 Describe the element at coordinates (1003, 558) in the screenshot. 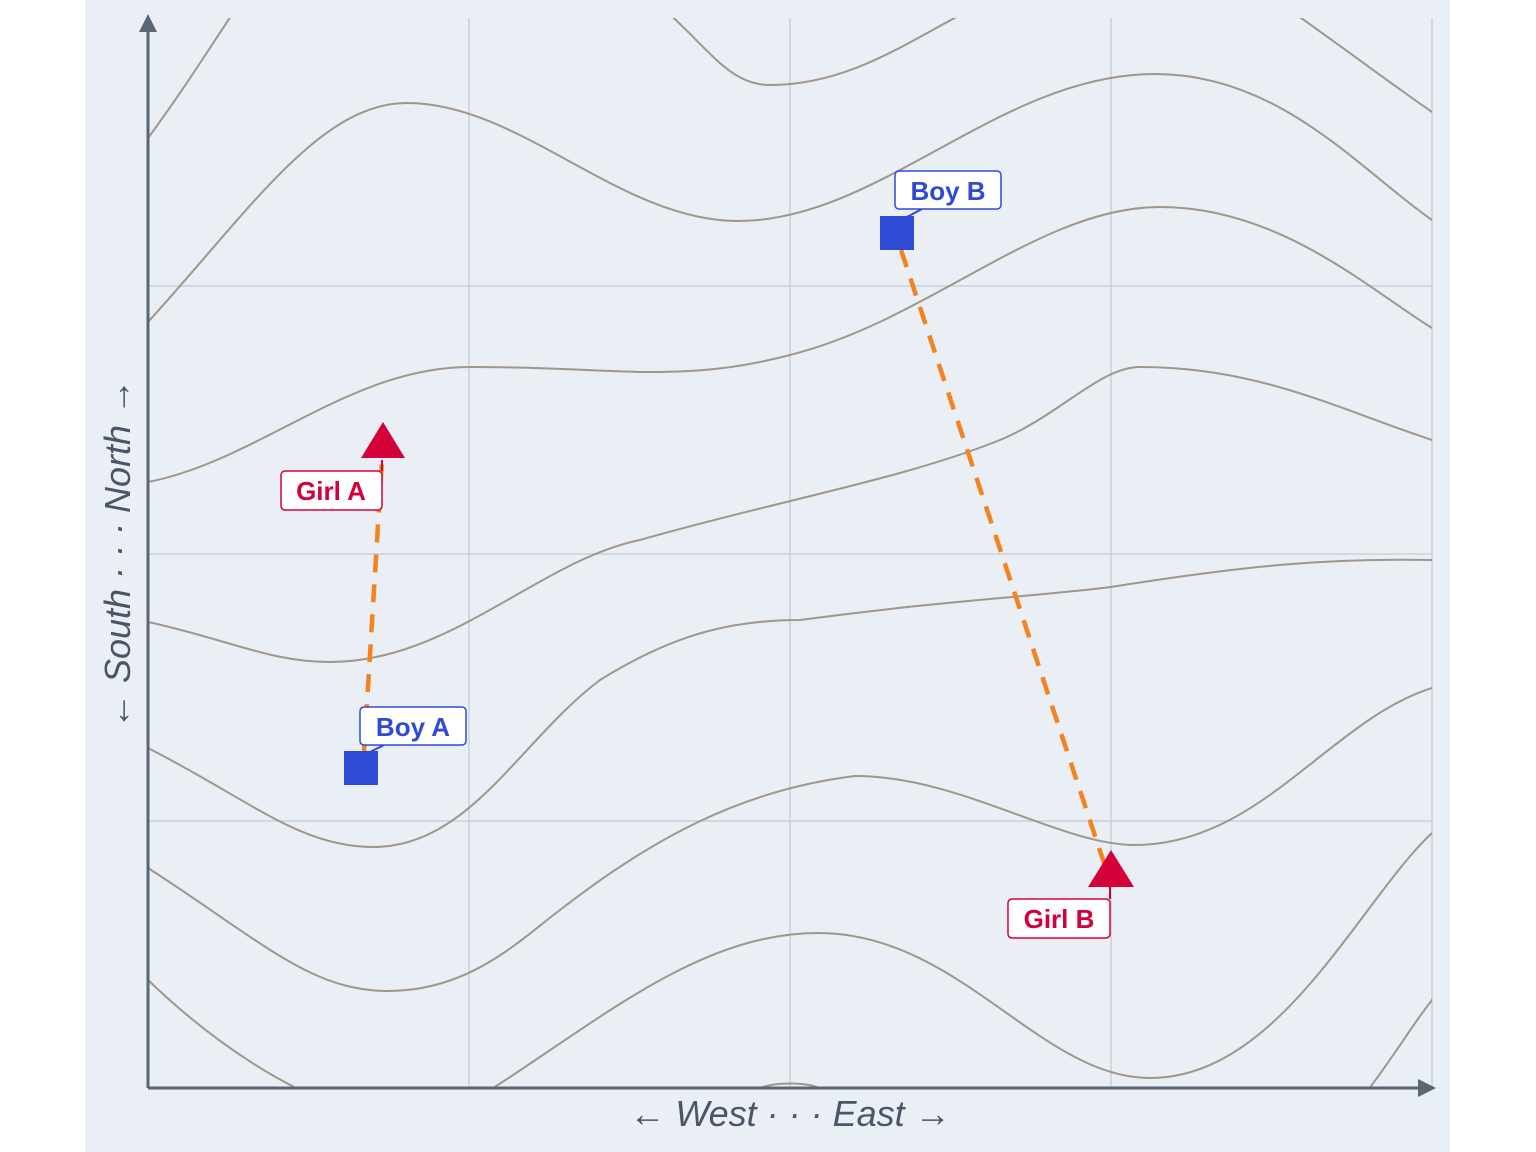

I see `connector` at that location.